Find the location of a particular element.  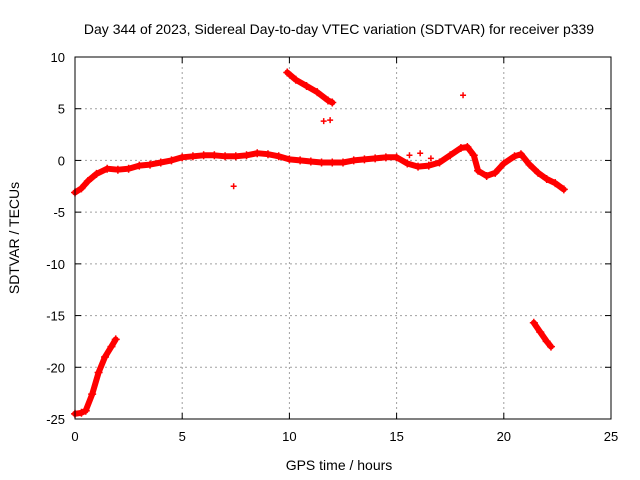

y-axis-label: SDTVAR / TECUs is located at coordinates (14, 238).